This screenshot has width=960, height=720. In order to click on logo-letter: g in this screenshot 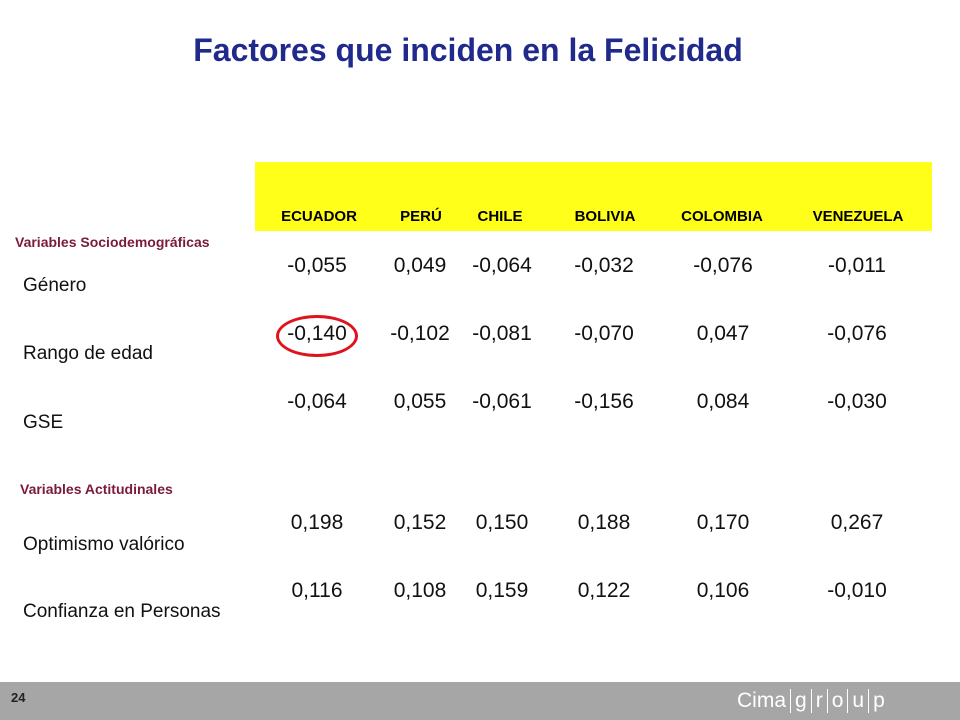, I will do `click(801, 700)`.